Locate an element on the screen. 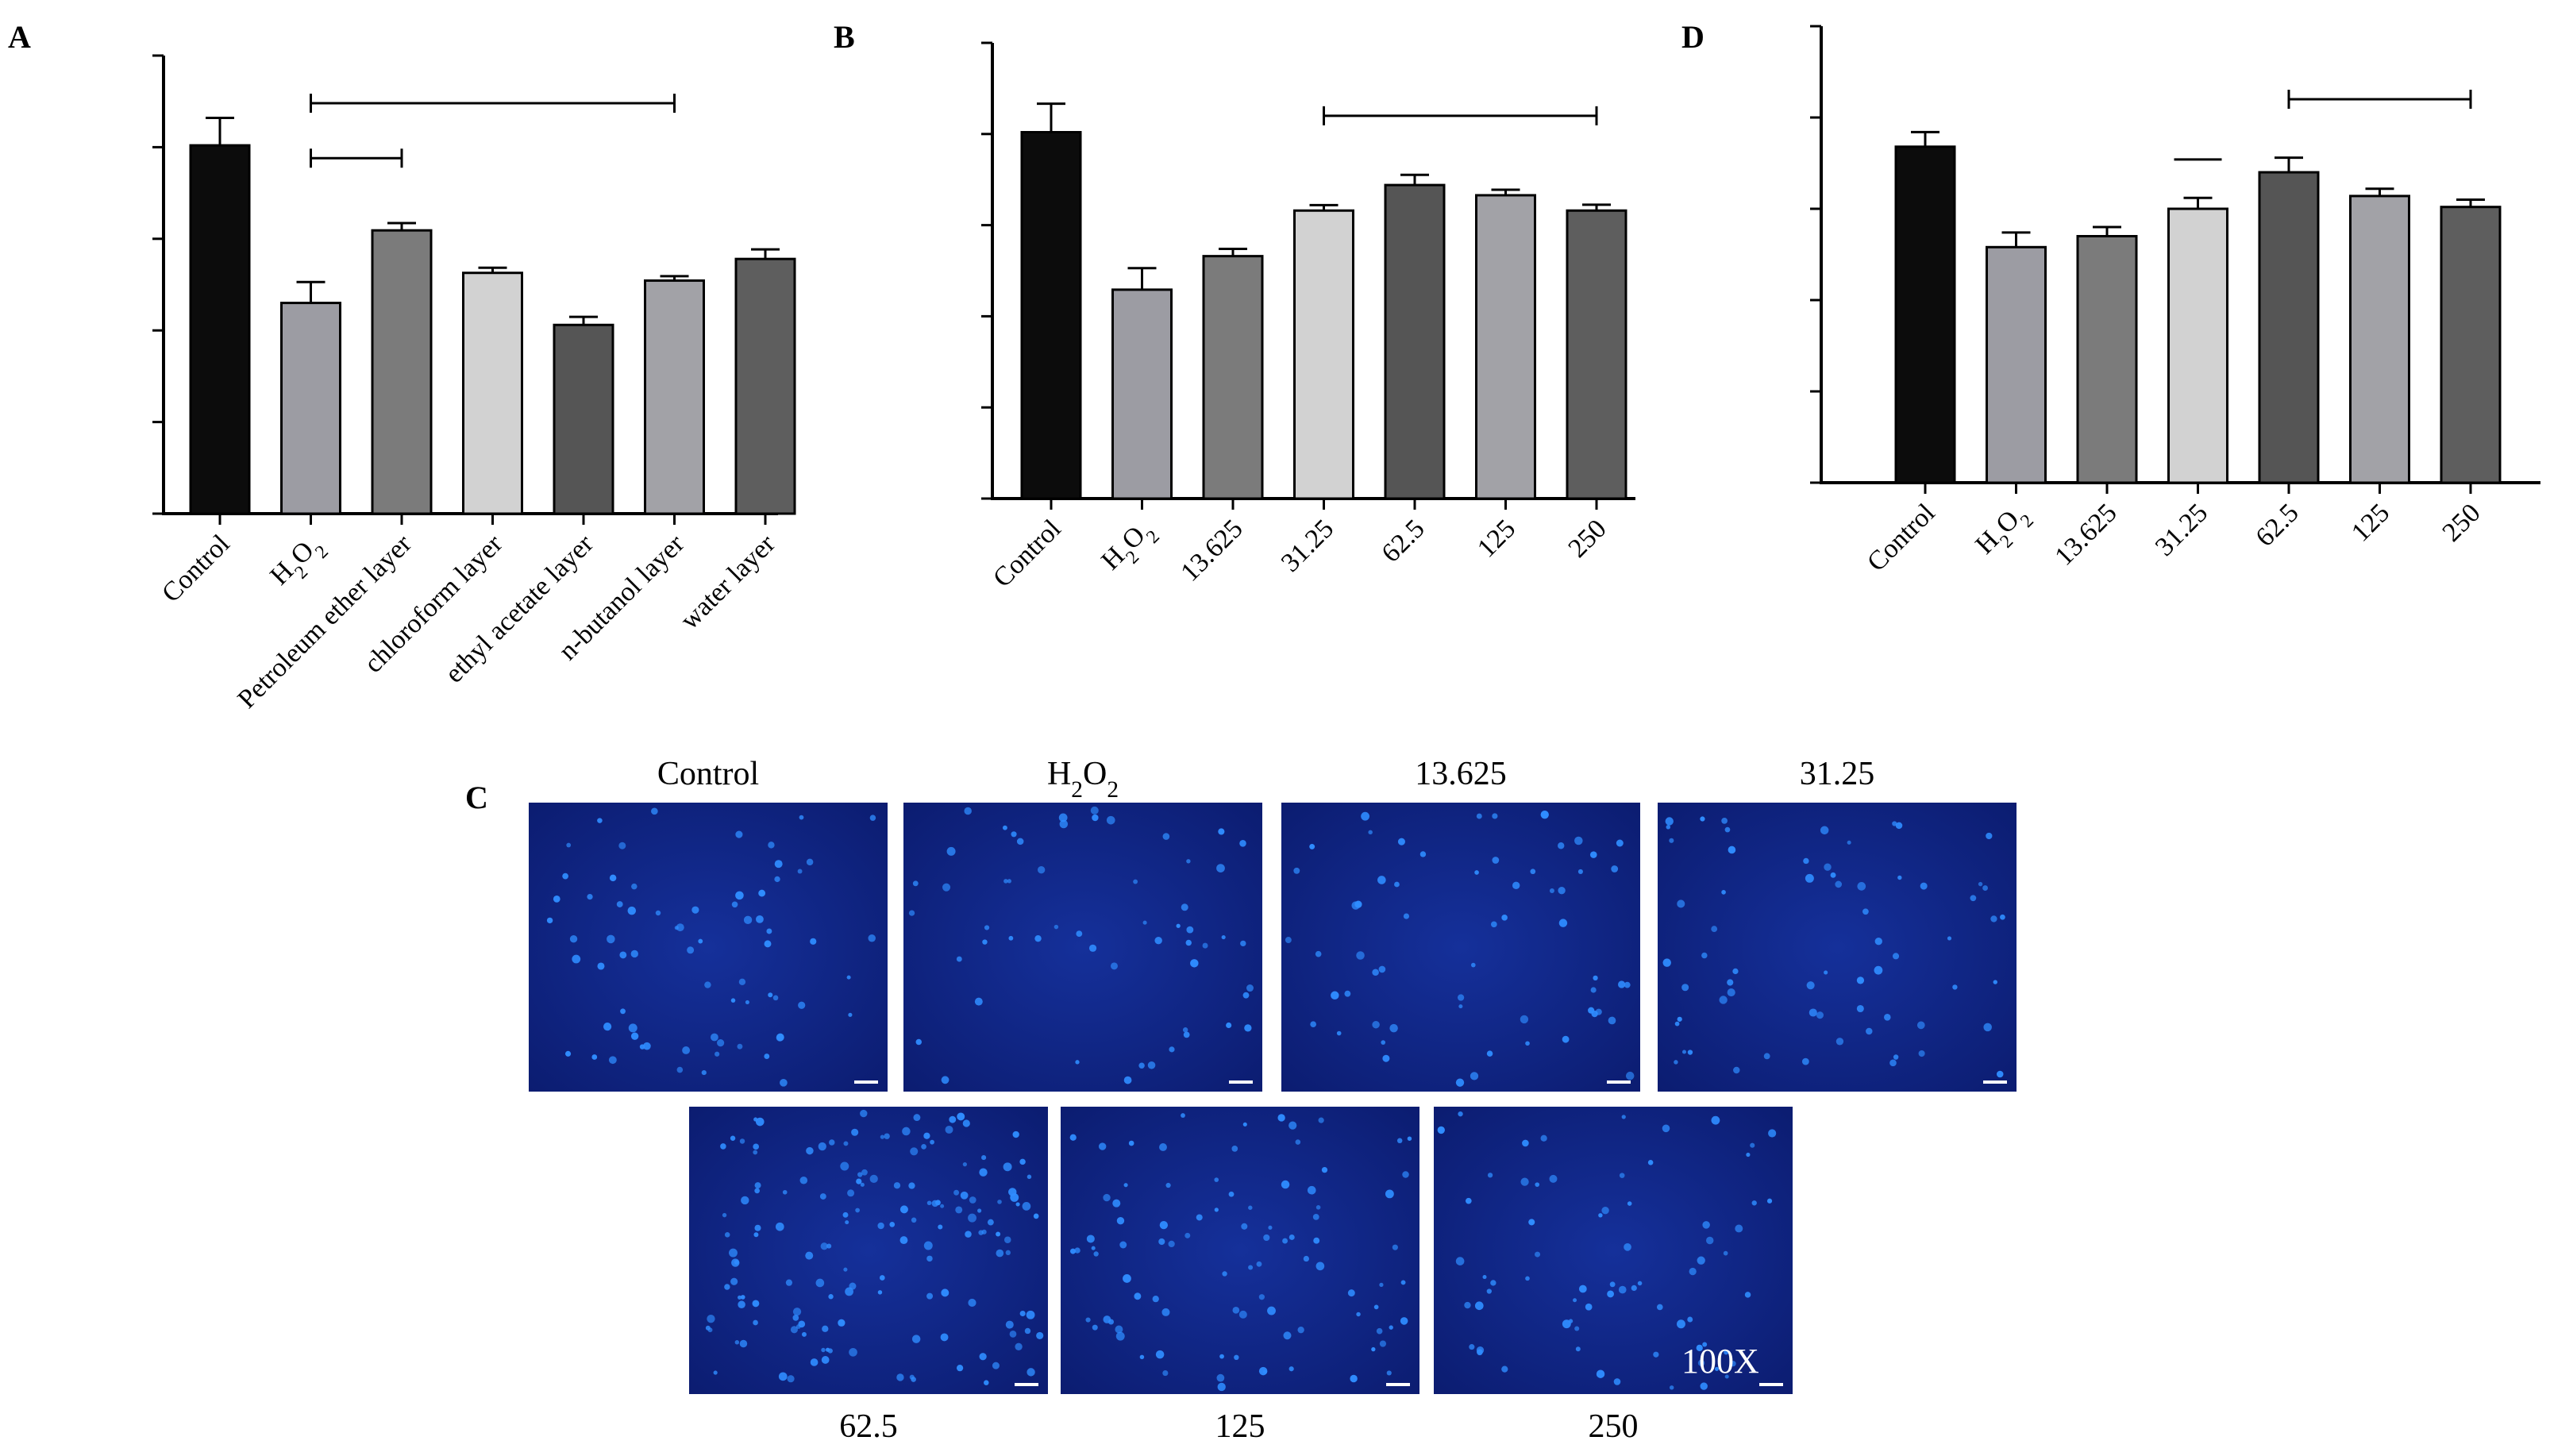 Image resolution: width=2550 pixels, height=1456 pixels. magnification-label: 100X is located at coordinates (1720, 1361).